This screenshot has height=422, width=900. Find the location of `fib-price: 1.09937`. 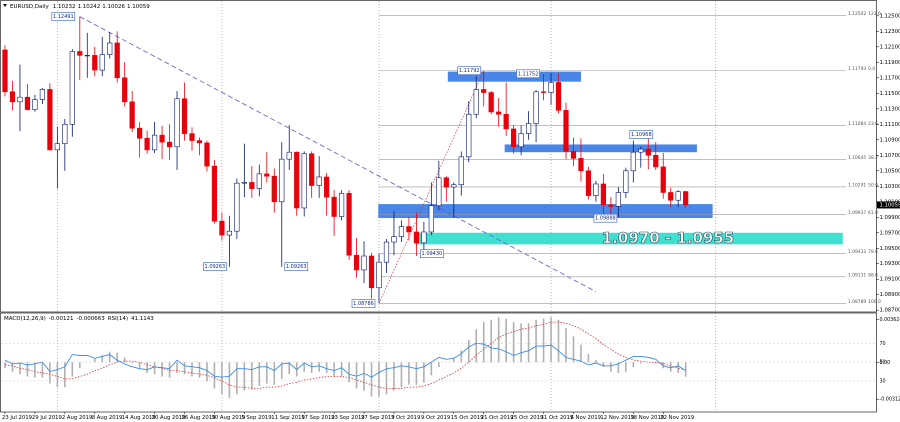

fib-price: 1.09937 is located at coordinates (857, 212).